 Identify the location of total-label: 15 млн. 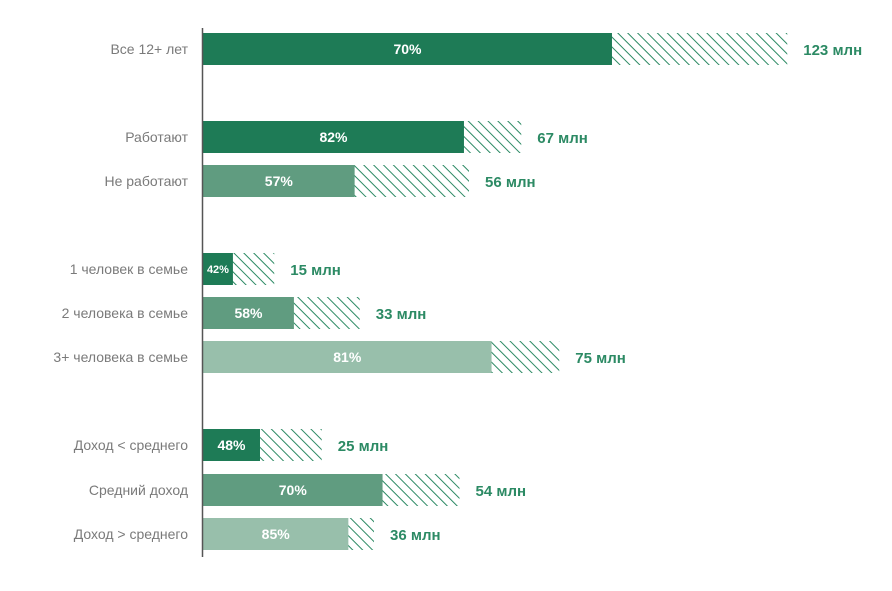
(315, 270).